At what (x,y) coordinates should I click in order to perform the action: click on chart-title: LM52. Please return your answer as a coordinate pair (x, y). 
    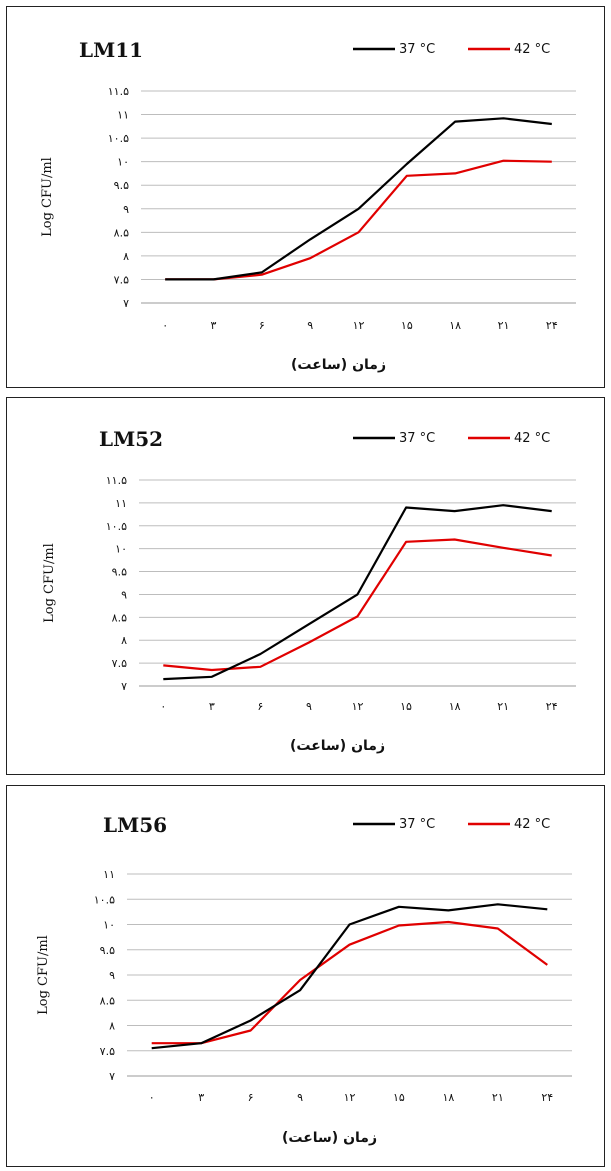
    Looking at the image, I should click on (131, 439).